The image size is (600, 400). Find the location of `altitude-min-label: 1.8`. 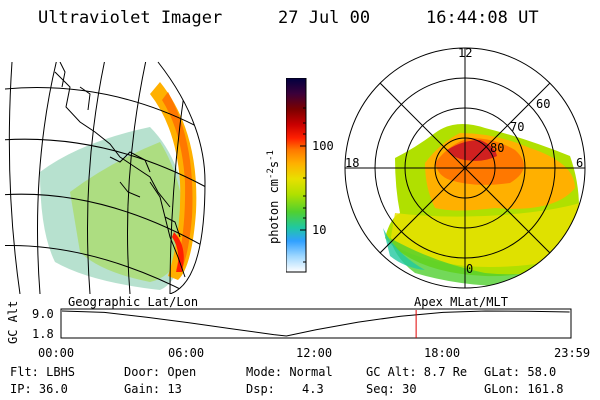

altitude-min-label: 1.8 is located at coordinates (43, 334).